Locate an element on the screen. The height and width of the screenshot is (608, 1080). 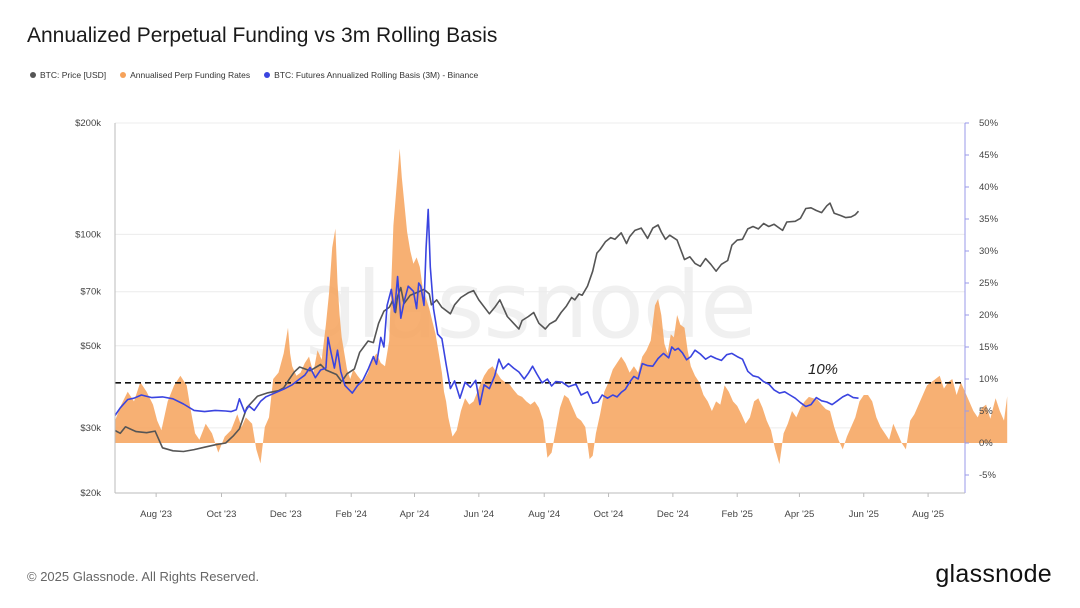
x-tick-label: Dec '24 is located at coordinates (673, 514).